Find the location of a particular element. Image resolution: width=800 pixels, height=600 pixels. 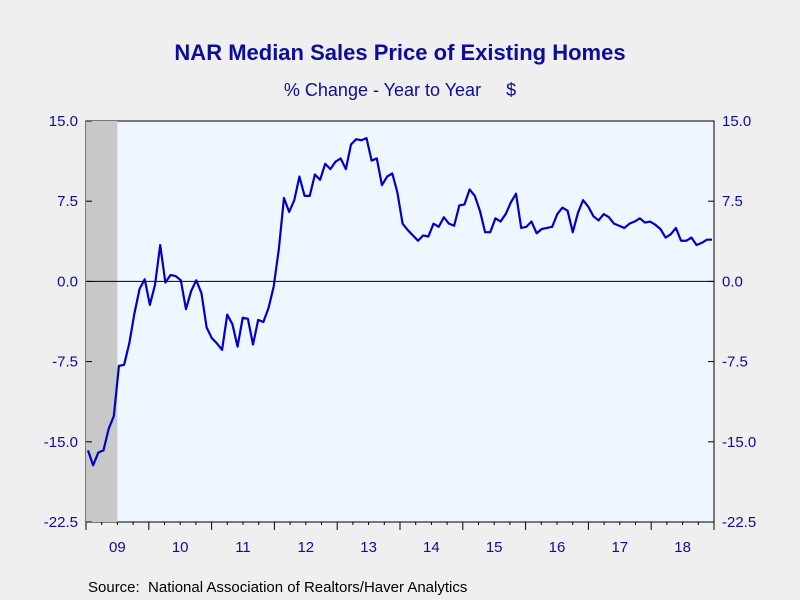

x-tick-label: 15 is located at coordinates (494, 547).